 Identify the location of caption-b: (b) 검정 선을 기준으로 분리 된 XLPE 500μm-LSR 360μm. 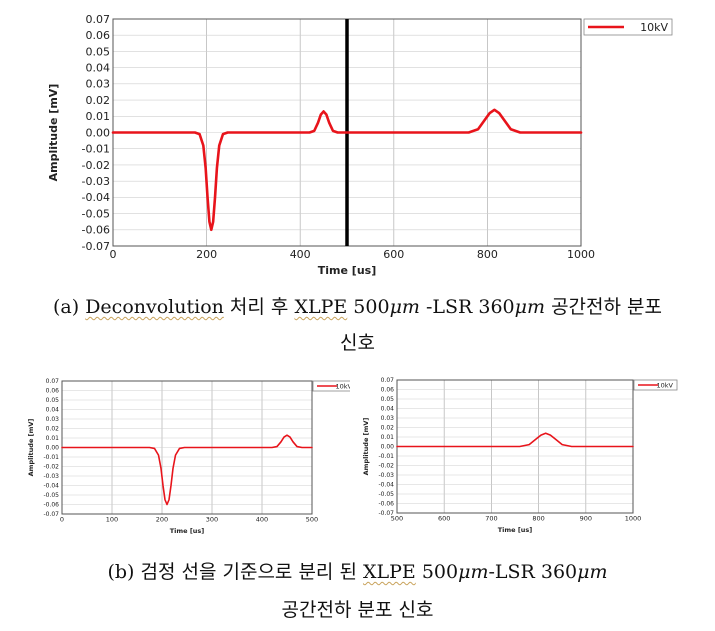
(357, 570).